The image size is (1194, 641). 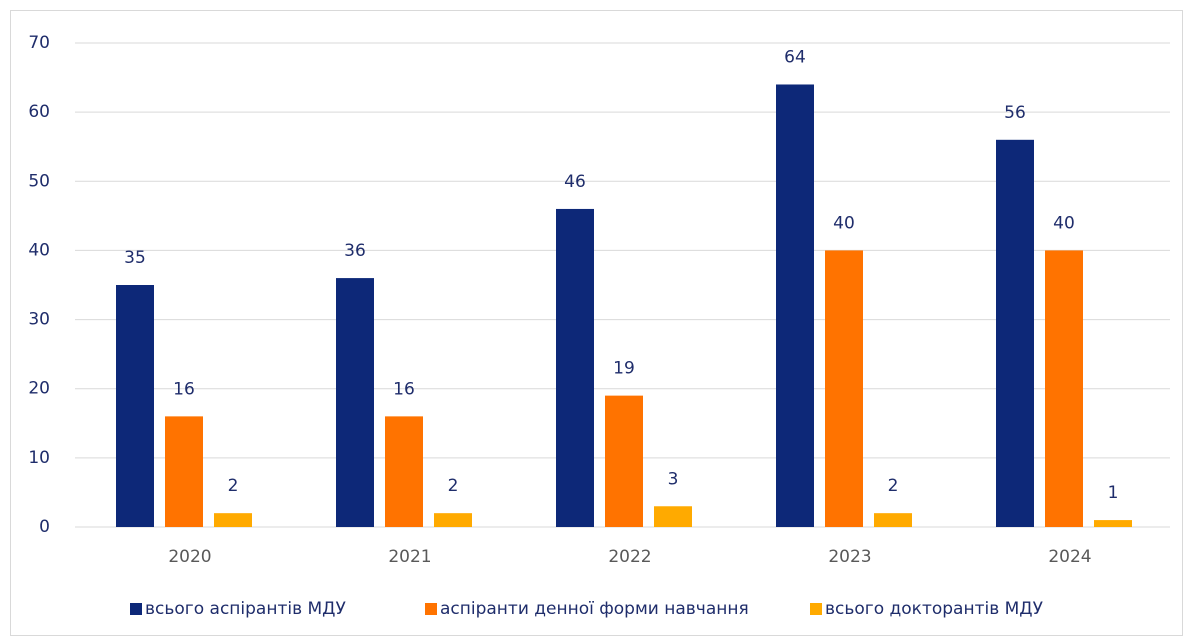 I want to click on y-tick-label: 10, so click(x=39, y=458).